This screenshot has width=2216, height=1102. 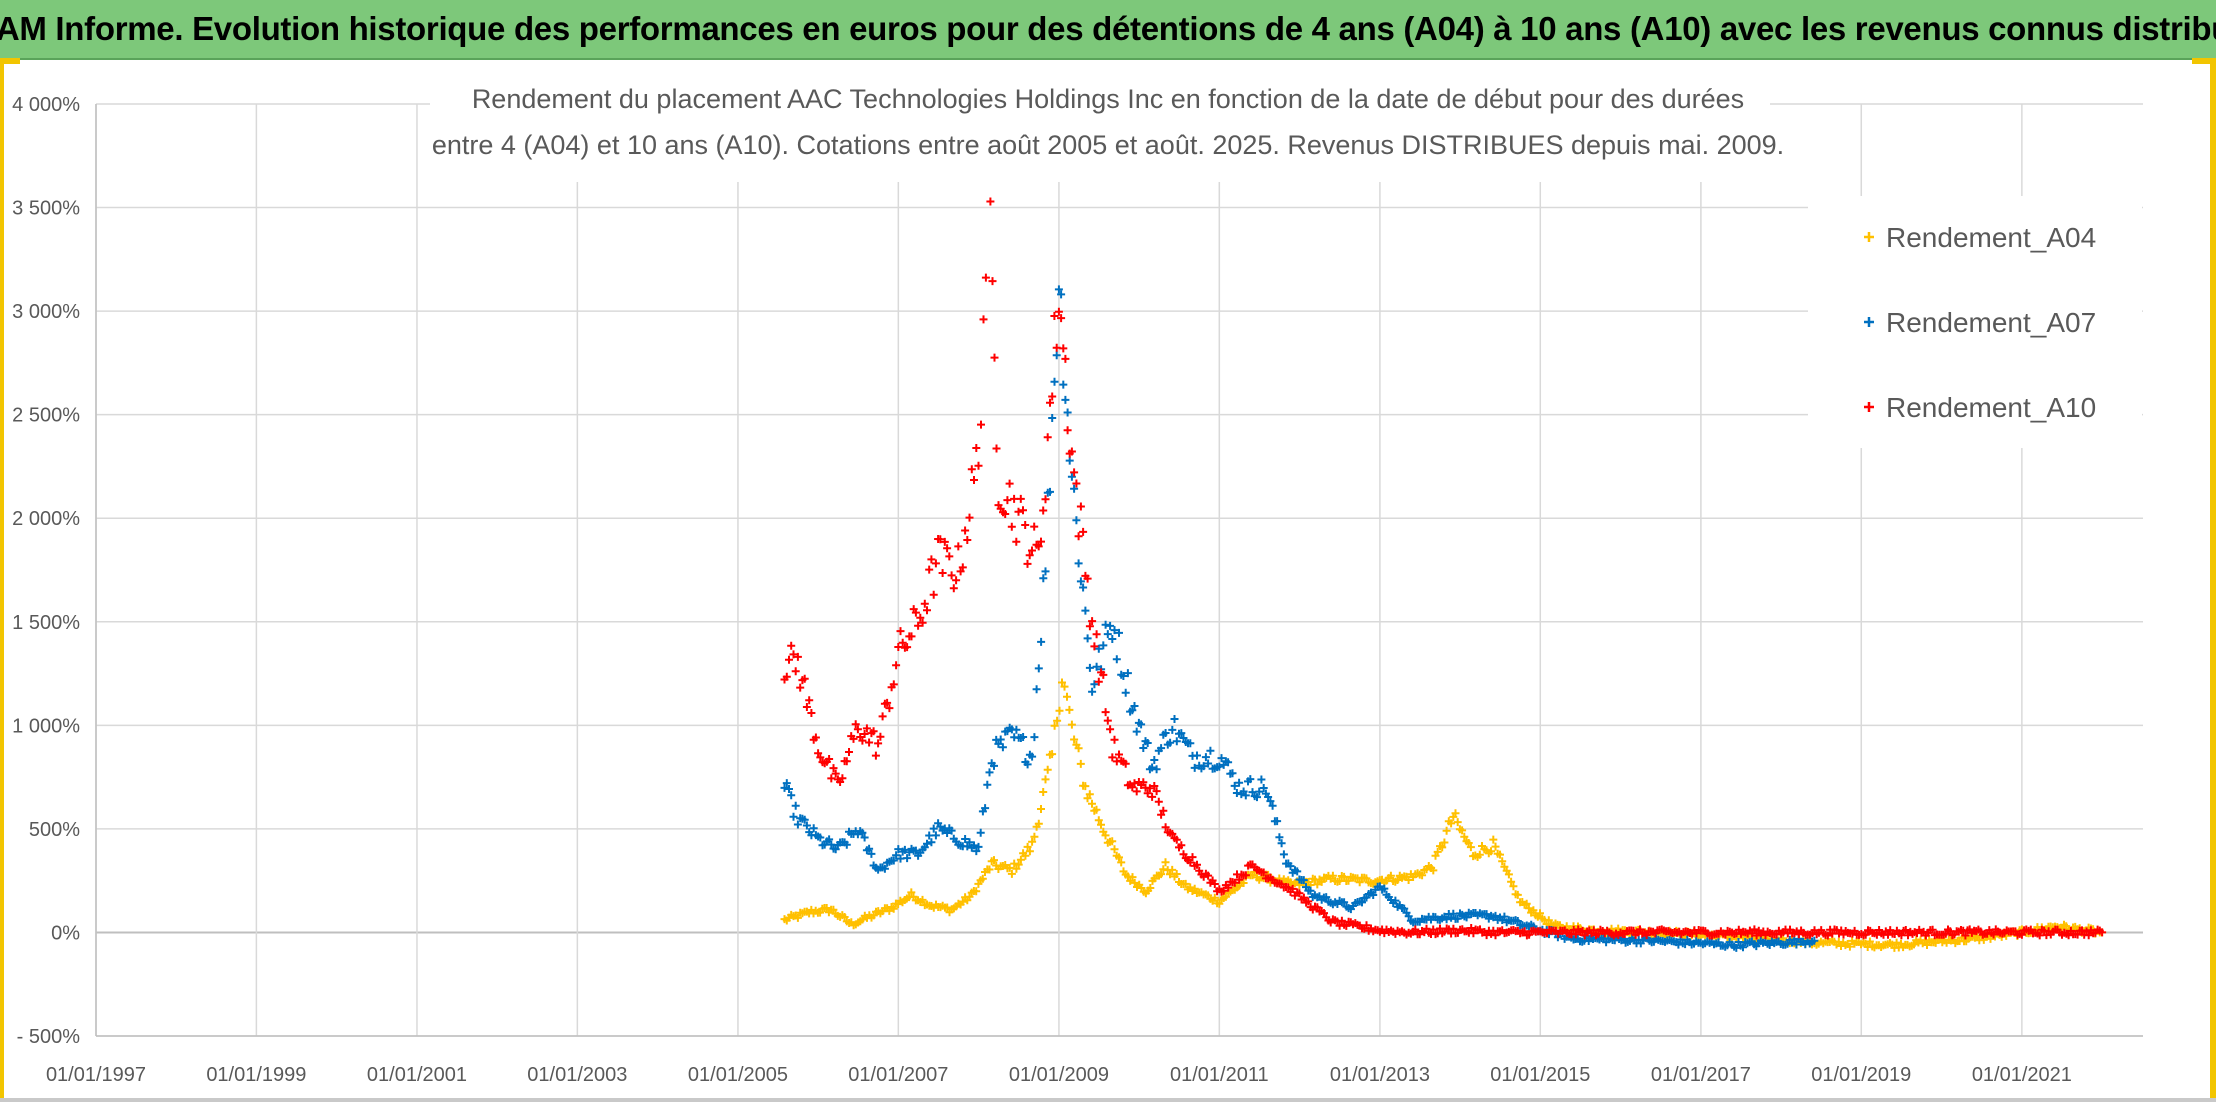 What do you see at coordinates (1869, 237) in the screenshot?
I see `legend-marker` at bounding box center [1869, 237].